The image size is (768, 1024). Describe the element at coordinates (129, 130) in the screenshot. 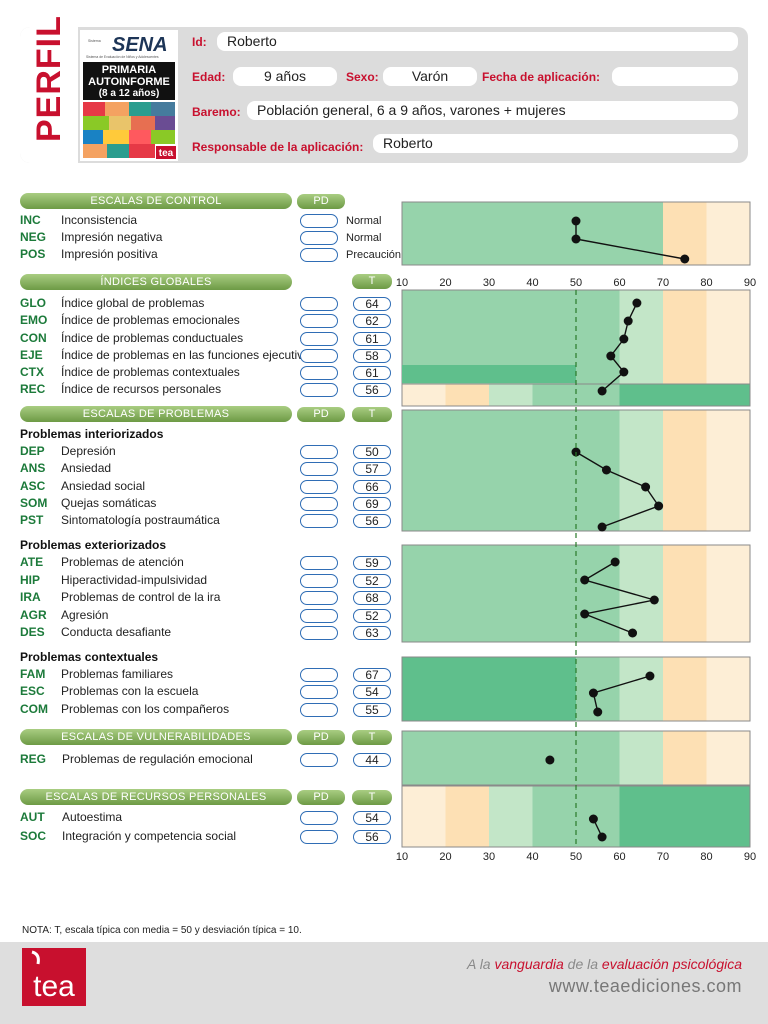

I see `logo-puzzle-art` at that location.